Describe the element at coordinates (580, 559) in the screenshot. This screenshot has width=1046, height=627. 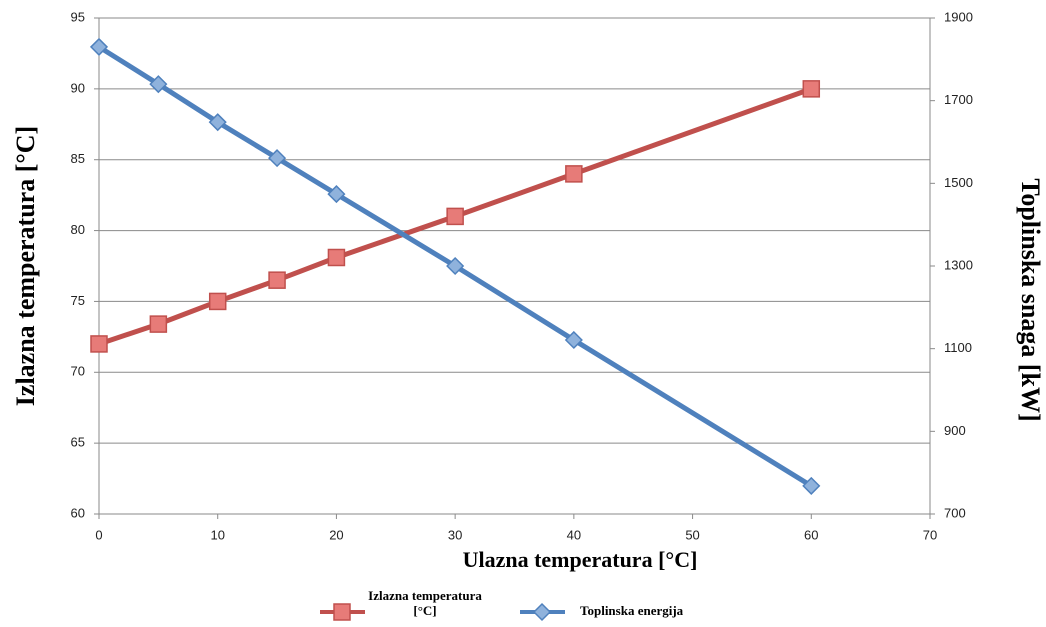
I see `x-axis-title: Ulazna temperatura [°C]` at that location.